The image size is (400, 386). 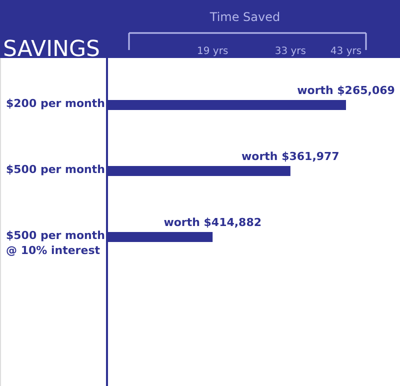 What do you see at coordinates (244, 17) in the screenshot?
I see `x-axis-title: Time Saved` at bounding box center [244, 17].